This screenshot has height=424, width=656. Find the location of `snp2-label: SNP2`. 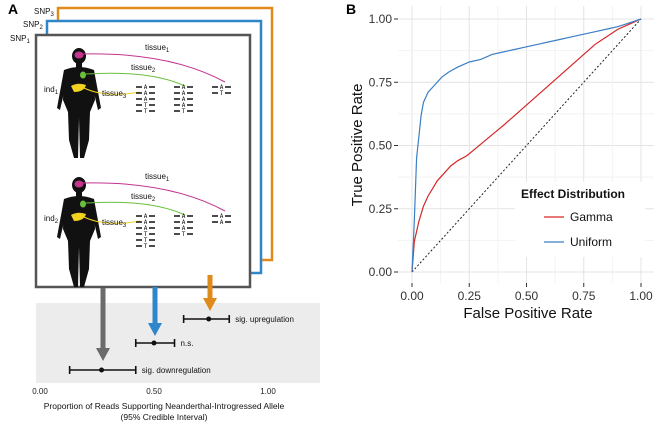

snp2-label: SNP2 is located at coordinates (33, 25).